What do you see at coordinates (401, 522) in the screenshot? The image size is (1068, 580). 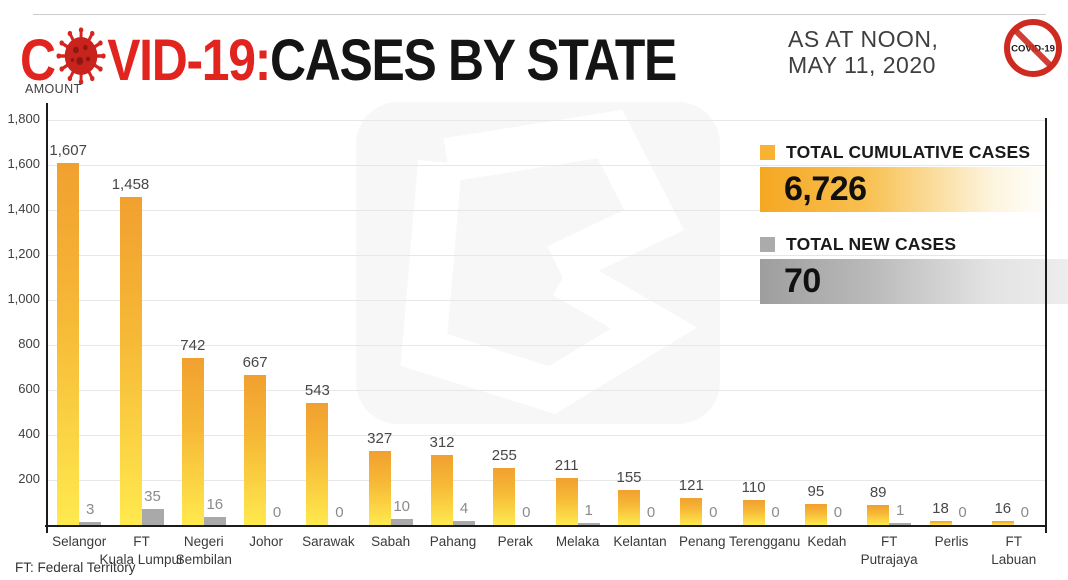 I see `bar-new-sabah` at bounding box center [401, 522].